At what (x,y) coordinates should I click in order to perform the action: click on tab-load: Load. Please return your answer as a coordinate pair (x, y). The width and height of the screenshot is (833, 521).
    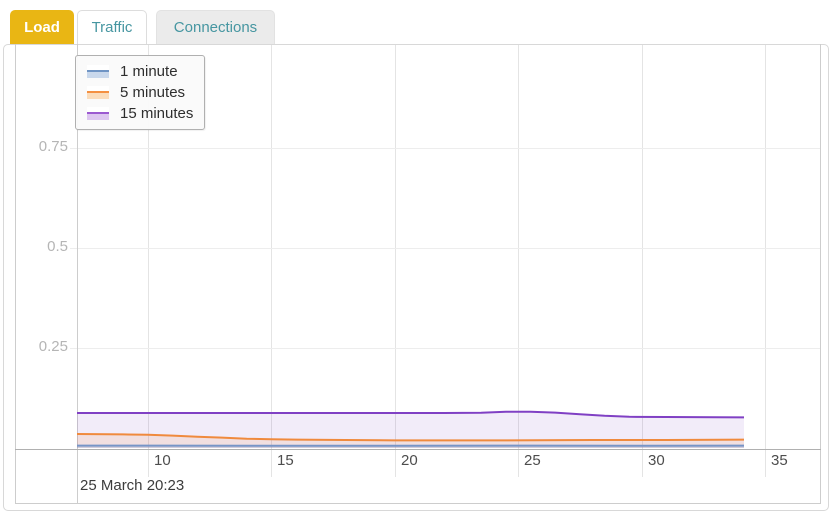
    Looking at the image, I should click on (42, 27).